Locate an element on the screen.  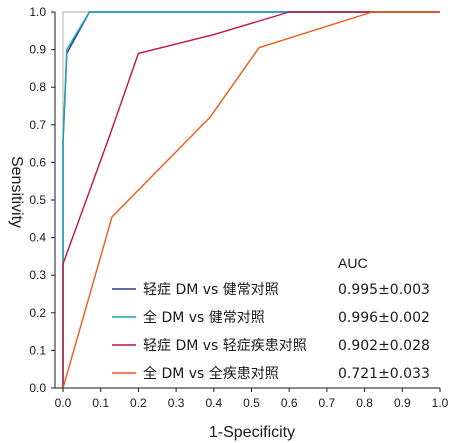
y-tick-label: 1.0 is located at coordinates (37, 12).